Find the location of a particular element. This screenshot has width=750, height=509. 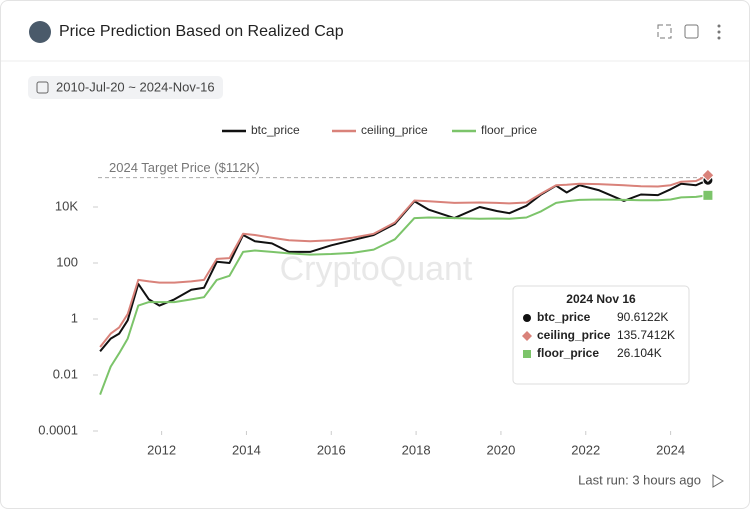

x-tick-label: 2018 is located at coordinates (416, 449).